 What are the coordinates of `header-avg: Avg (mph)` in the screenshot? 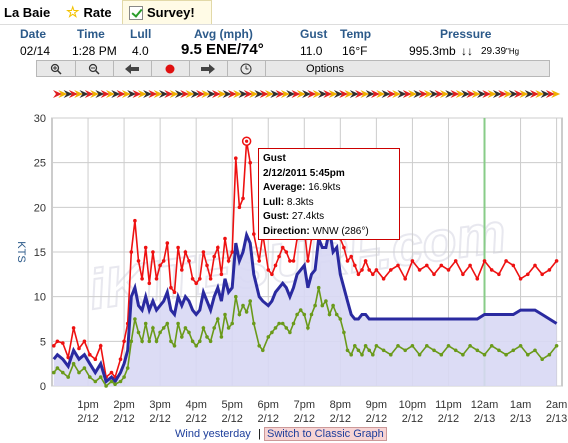 It's located at (223, 34).